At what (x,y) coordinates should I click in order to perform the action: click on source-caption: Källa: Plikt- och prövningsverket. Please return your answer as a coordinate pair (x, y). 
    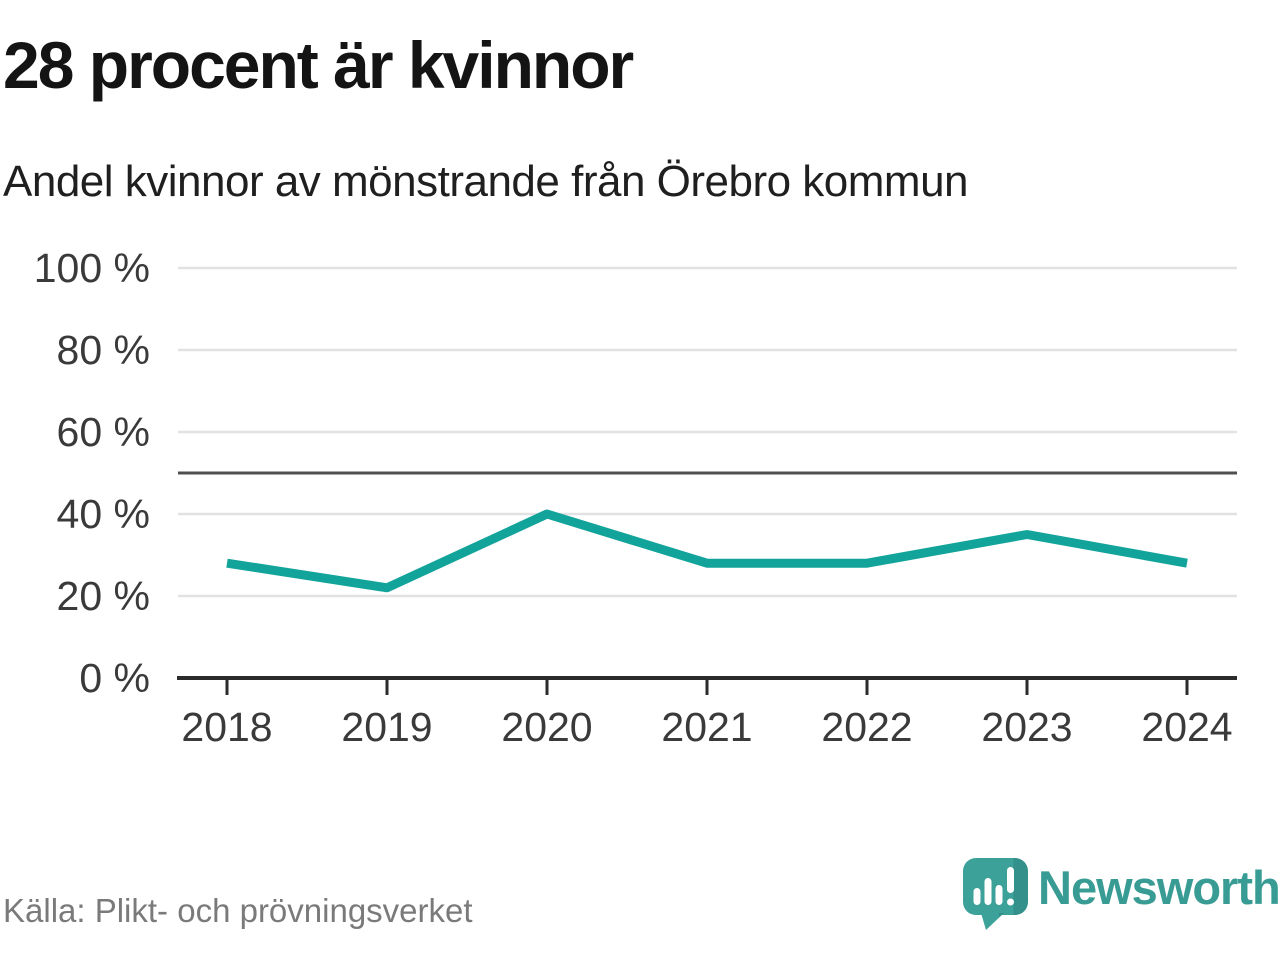
    Looking at the image, I should click on (238, 910).